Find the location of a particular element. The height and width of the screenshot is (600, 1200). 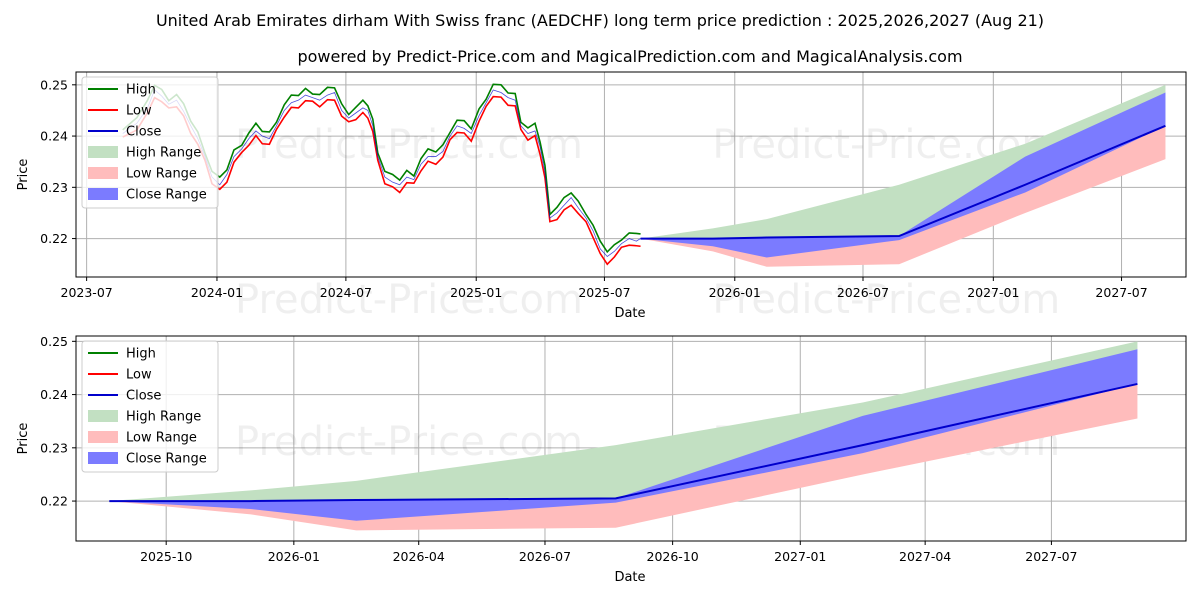

close-range-band is located at coordinates (903, 175).